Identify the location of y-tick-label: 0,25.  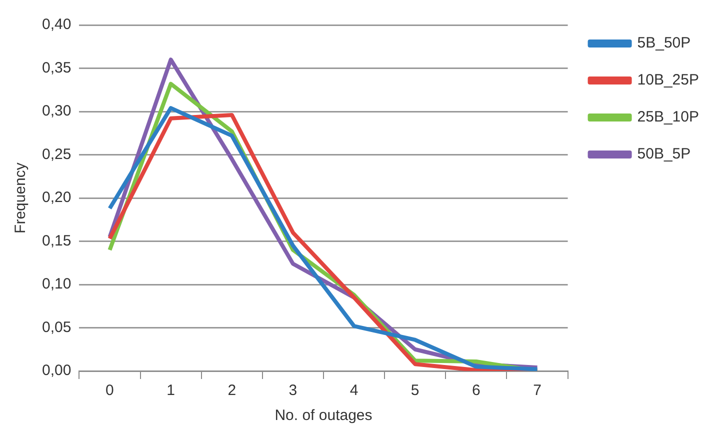
(57, 154).